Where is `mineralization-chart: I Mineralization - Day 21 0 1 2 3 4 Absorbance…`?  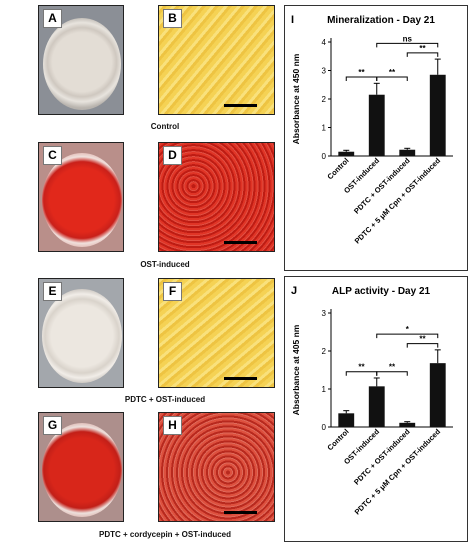 mineralization-chart: I Mineralization - Day 21 0 1 2 3 4 Absorbance… is located at coordinates (372, 130).